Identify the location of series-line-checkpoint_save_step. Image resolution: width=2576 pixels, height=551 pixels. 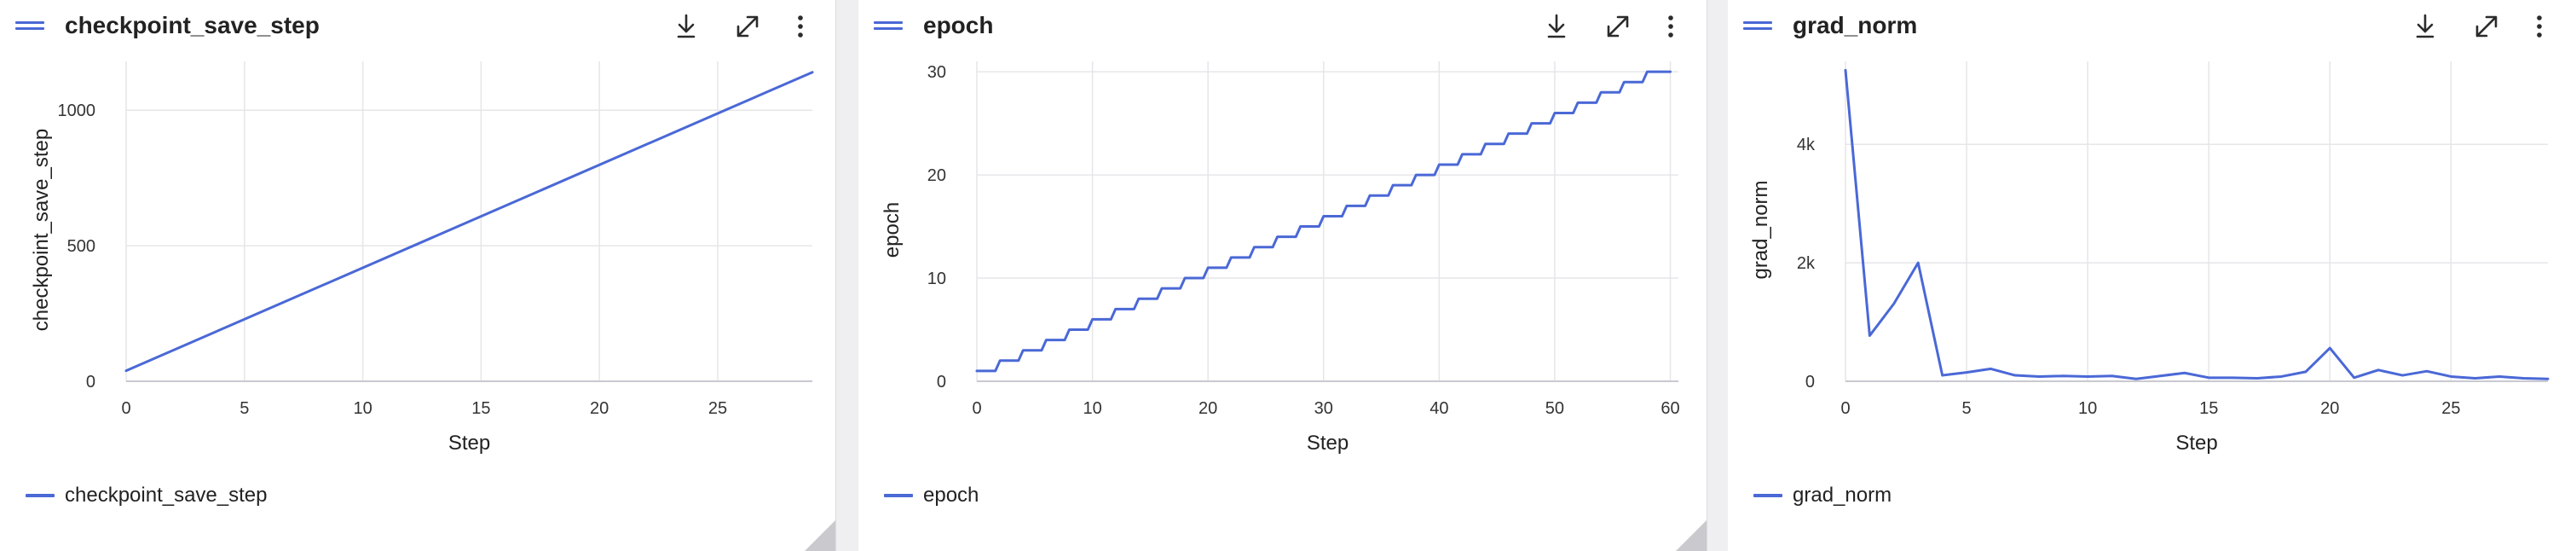
(469, 222).